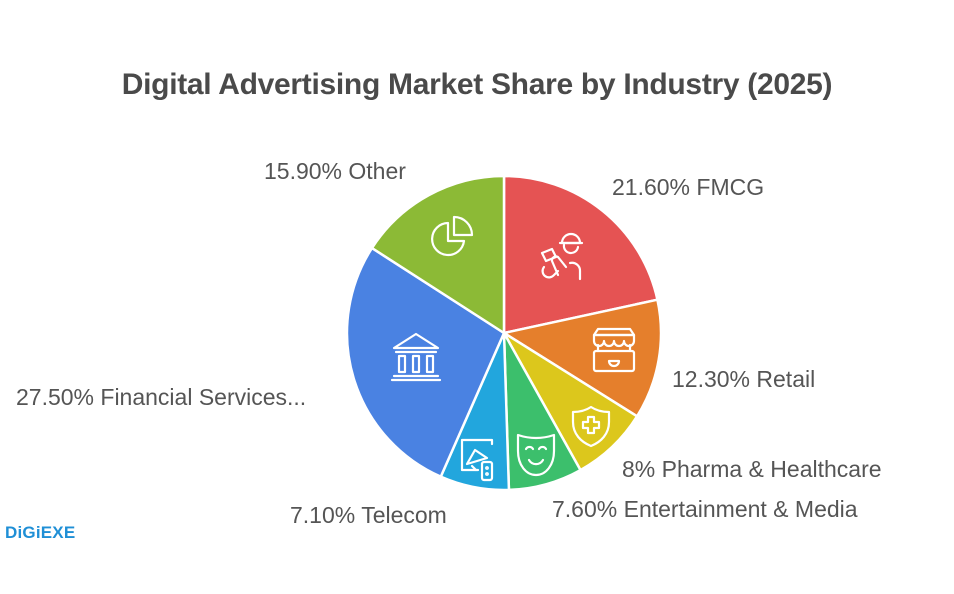 Image resolution: width=954 pixels, height=594 pixels. What do you see at coordinates (368, 515) in the screenshot?
I see `label-telecom: 7.10% Telecom` at bounding box center [368, 515].